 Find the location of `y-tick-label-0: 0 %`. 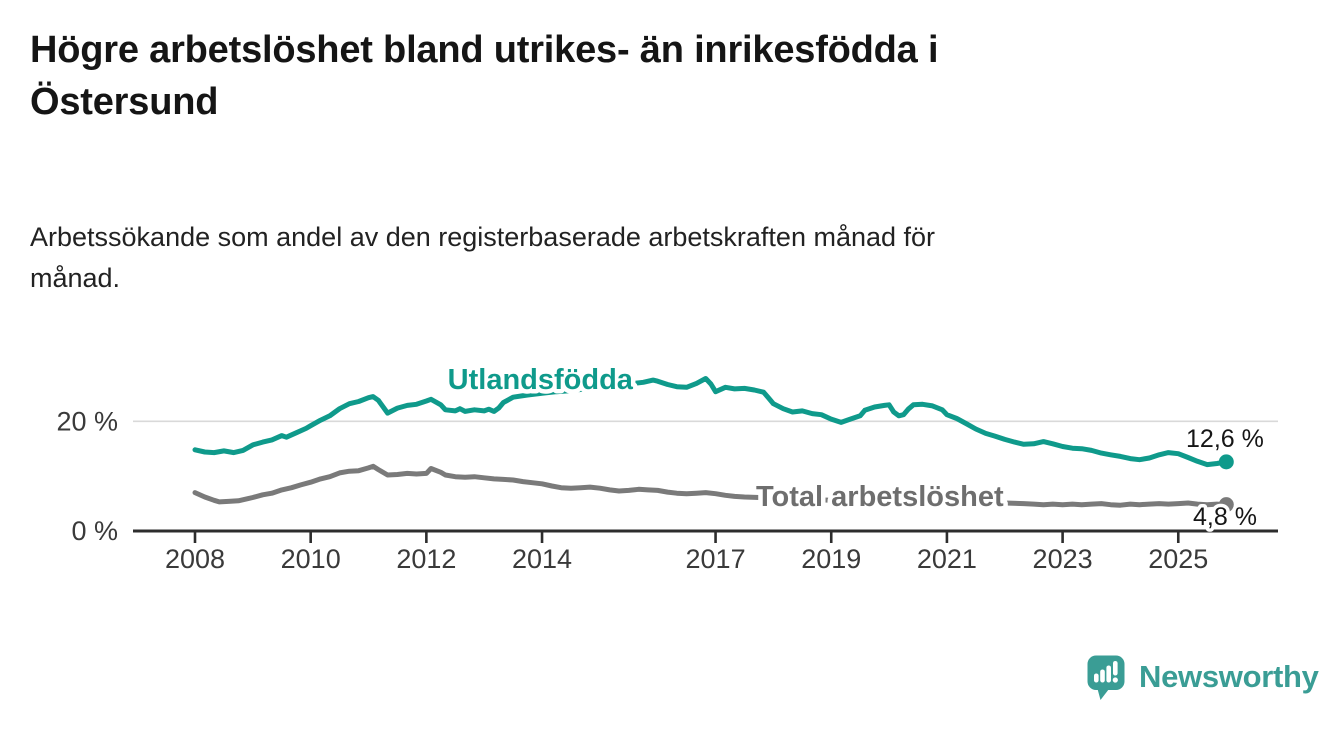

y-tick-label-0: 0 % is located at coordinates (94, 531).